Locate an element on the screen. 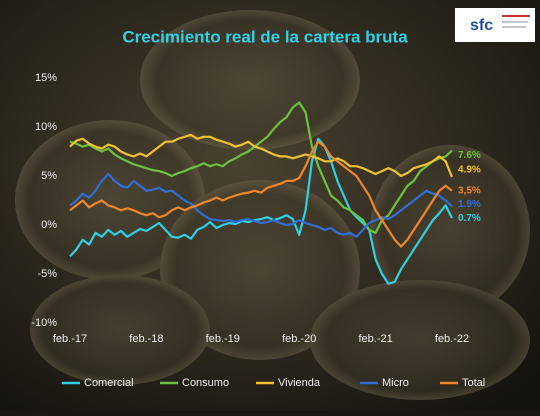 This screenshot has width=540, height=416. value-label: 3,5% is located at coordinates (469, 190).